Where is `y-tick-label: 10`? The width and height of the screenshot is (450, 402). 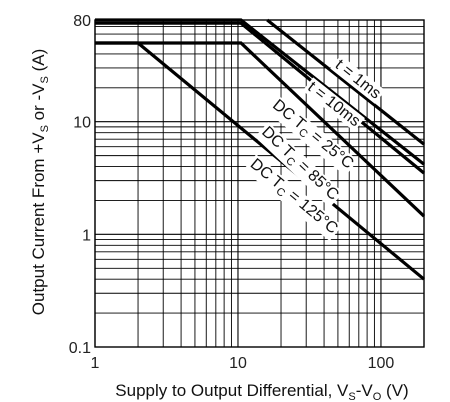
y-tick-label: 10 is located at coordinates (82, 123).